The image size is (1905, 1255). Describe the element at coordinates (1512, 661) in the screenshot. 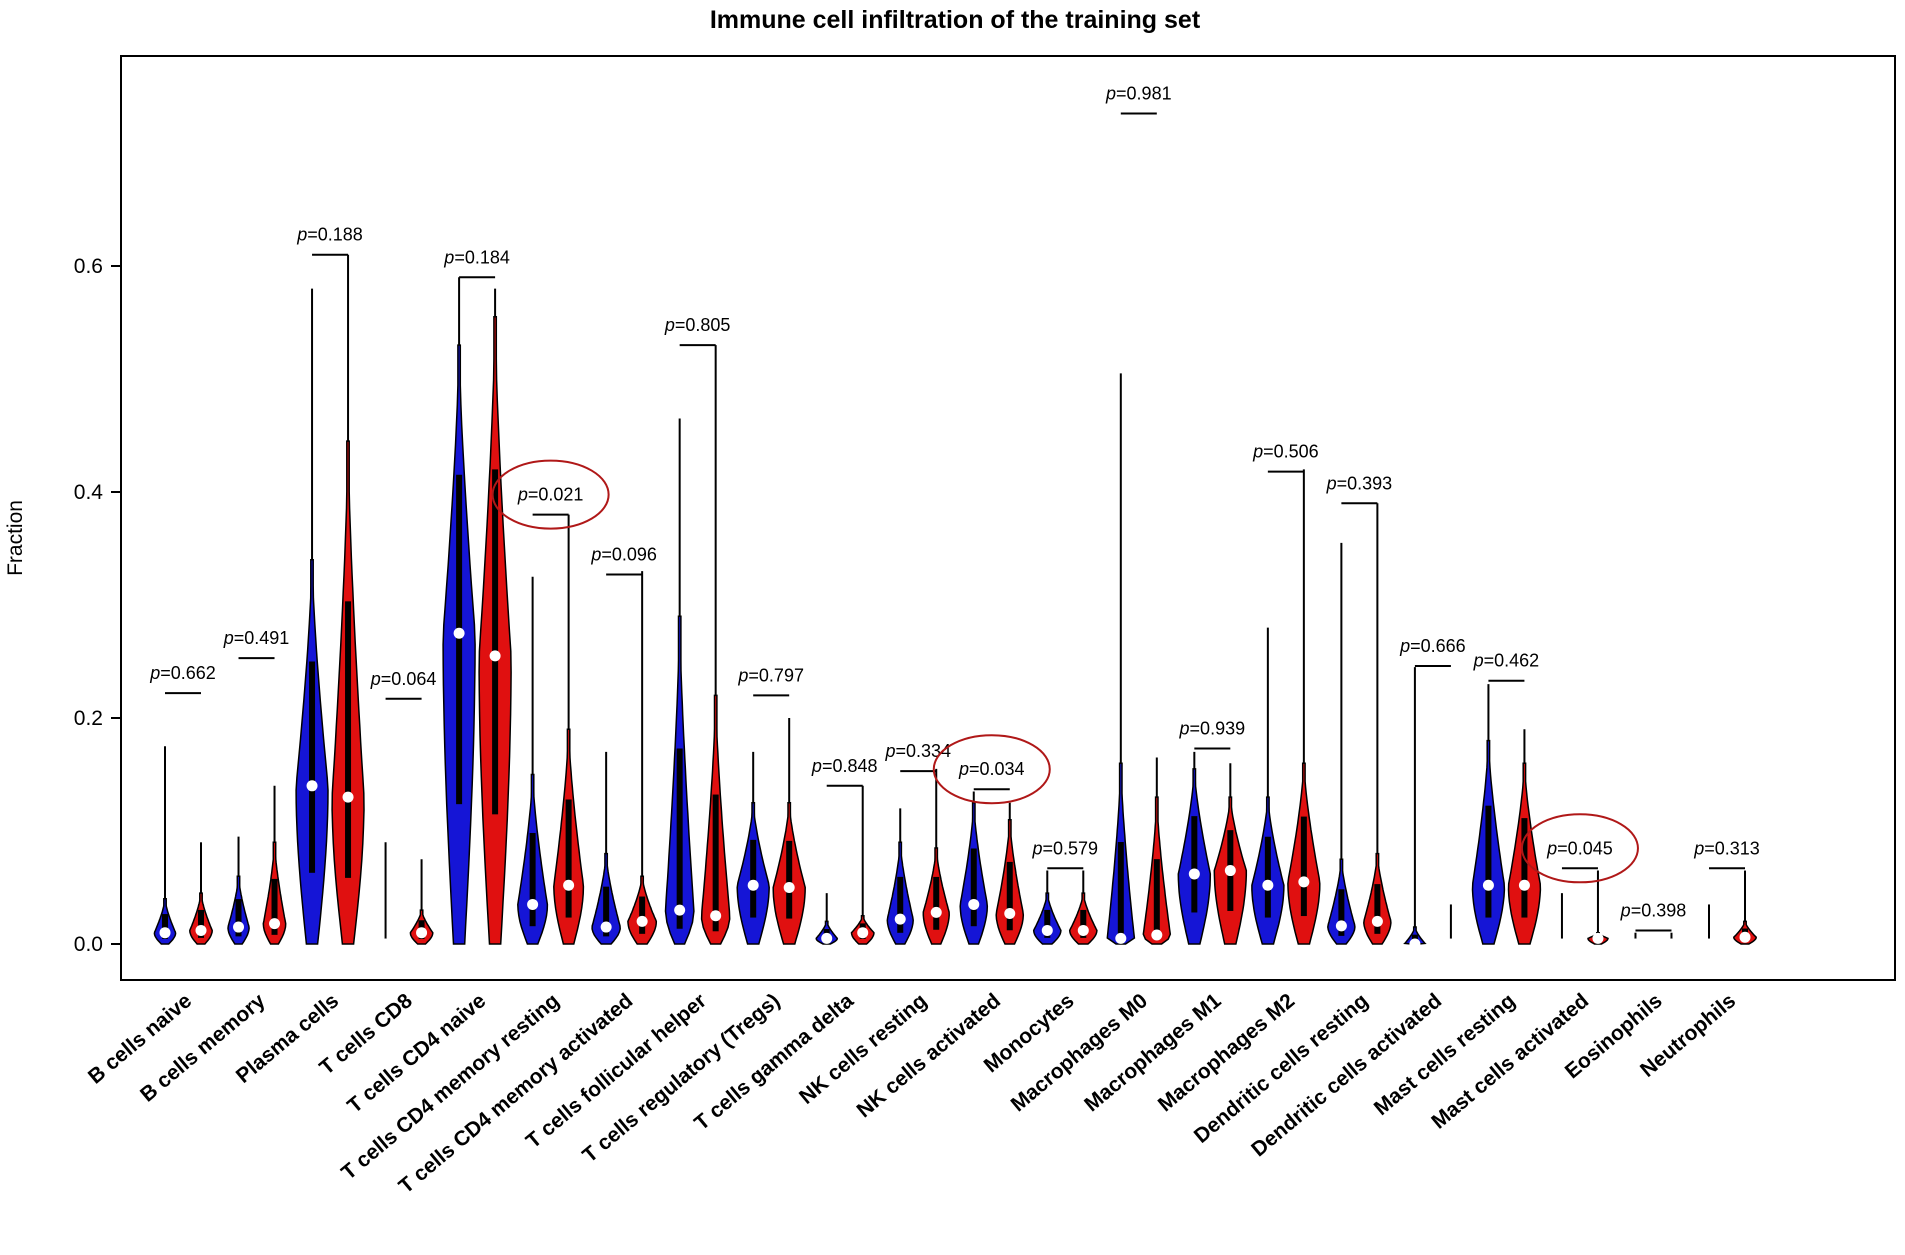

I see `p-value: =0.462` at that location.